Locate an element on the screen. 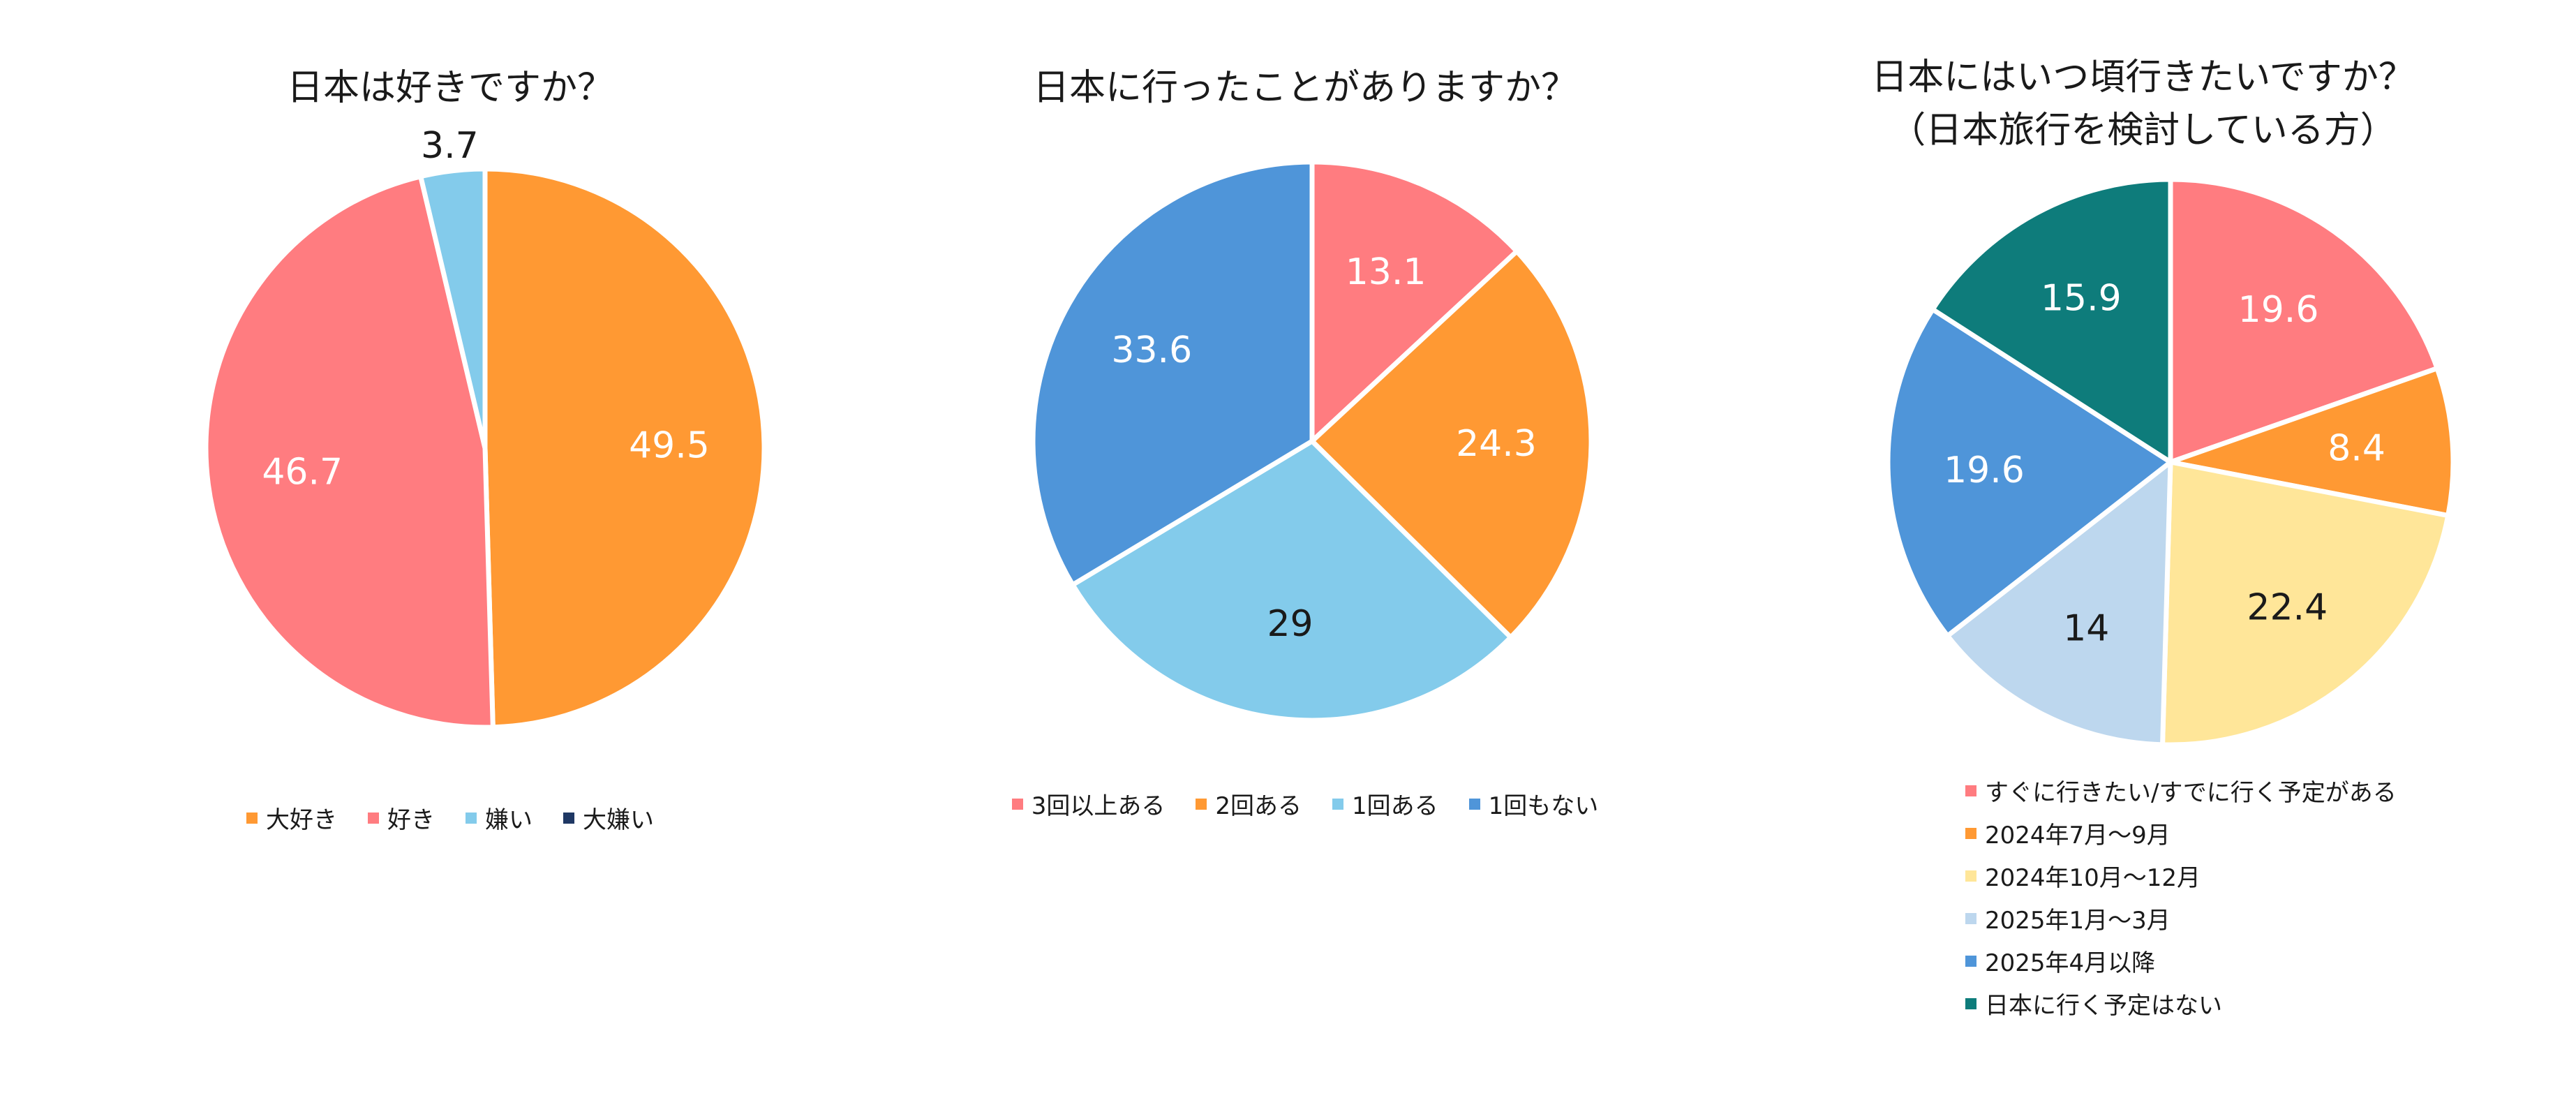  legend-label: すぐに行きたい/すでに行く予定がある is located at coordinates (2191, 793).